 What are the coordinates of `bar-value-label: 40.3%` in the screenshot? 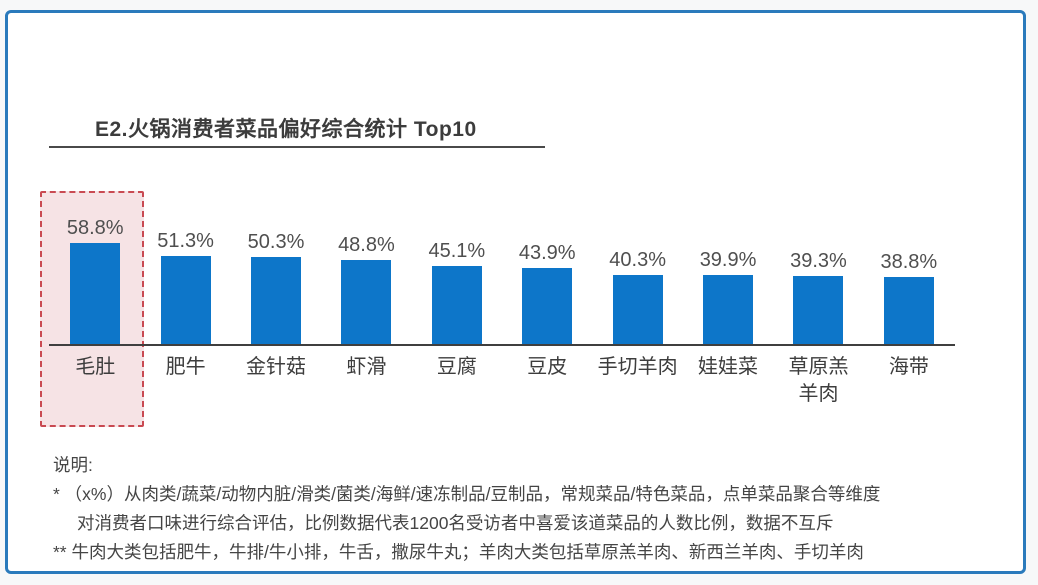 It's located at (637, 260).